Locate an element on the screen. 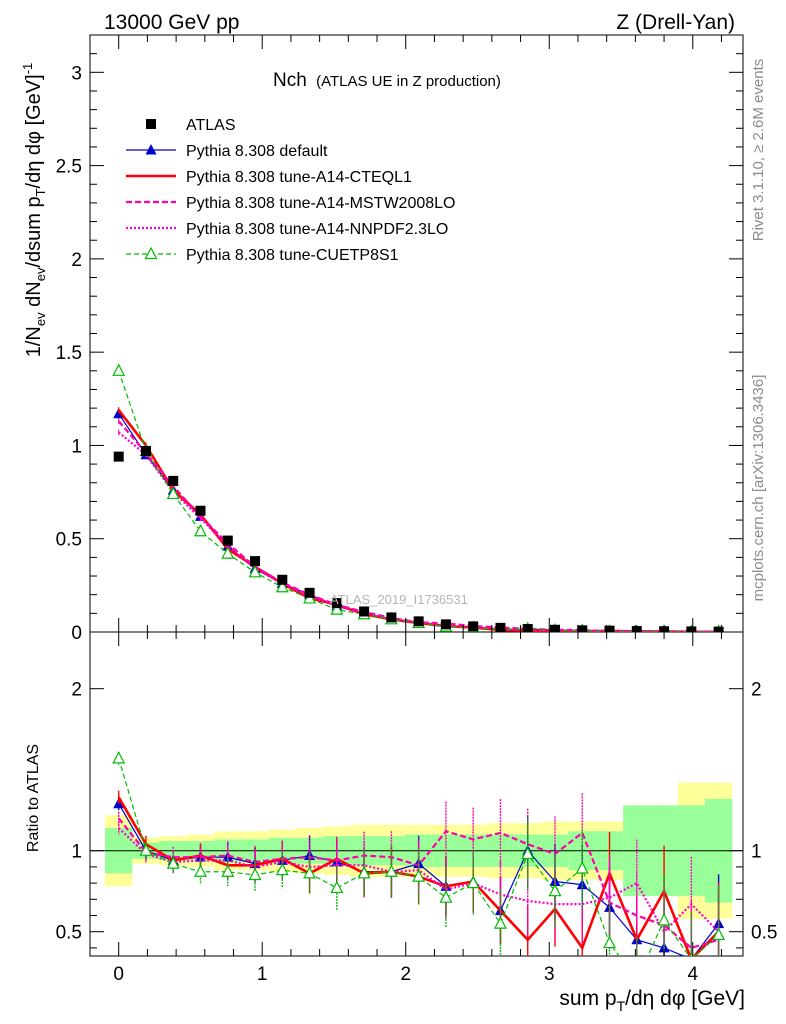 The width and height of the screenshot is (786, 1024). plot-title-sub: (ATLAS UE in Z production) is located at coordinates (408, 81).